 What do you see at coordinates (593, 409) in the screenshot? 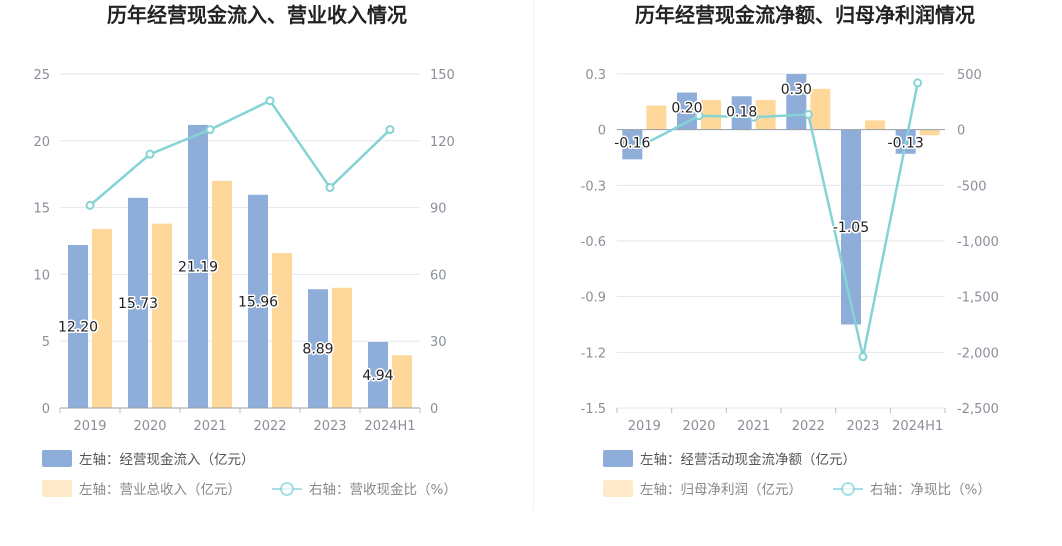
I see `left-axis-tick-label: -1.5` at bounding box center [593, 409].